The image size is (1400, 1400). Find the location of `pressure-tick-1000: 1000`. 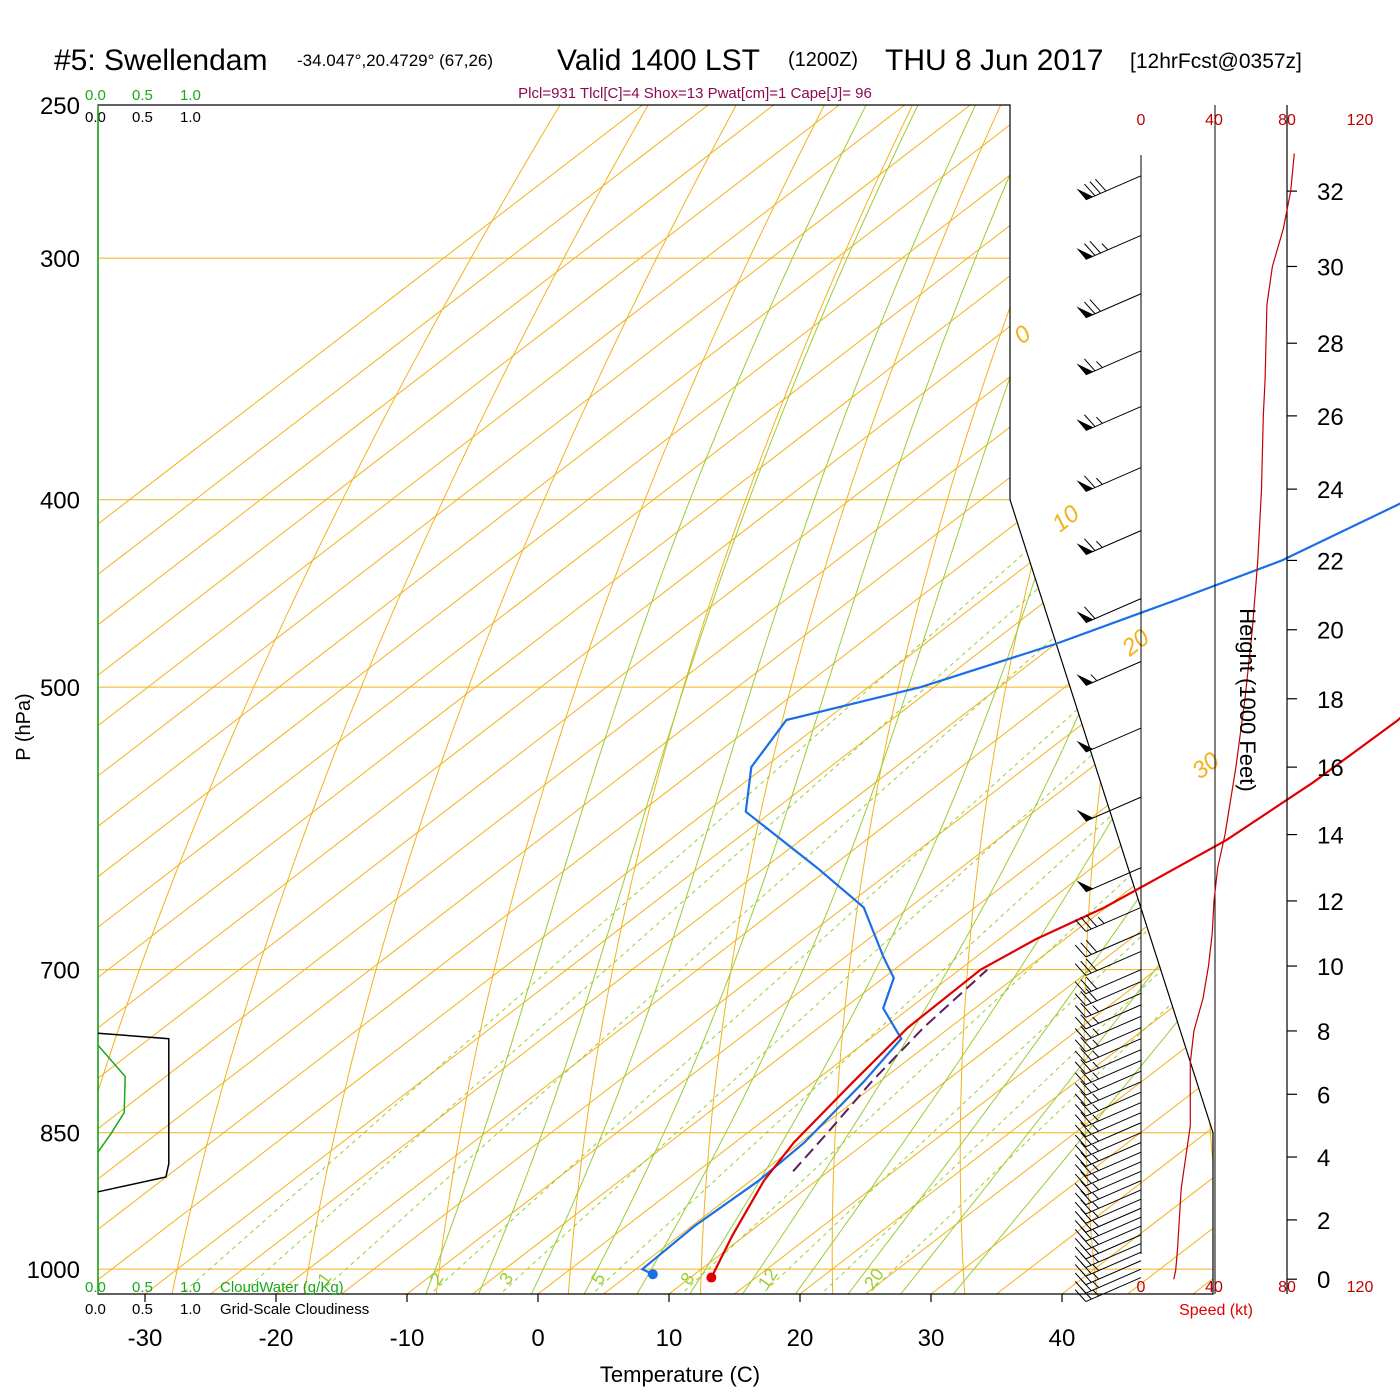

pressure-tick-1000: 1000 is located at coordinates (53, 1270).